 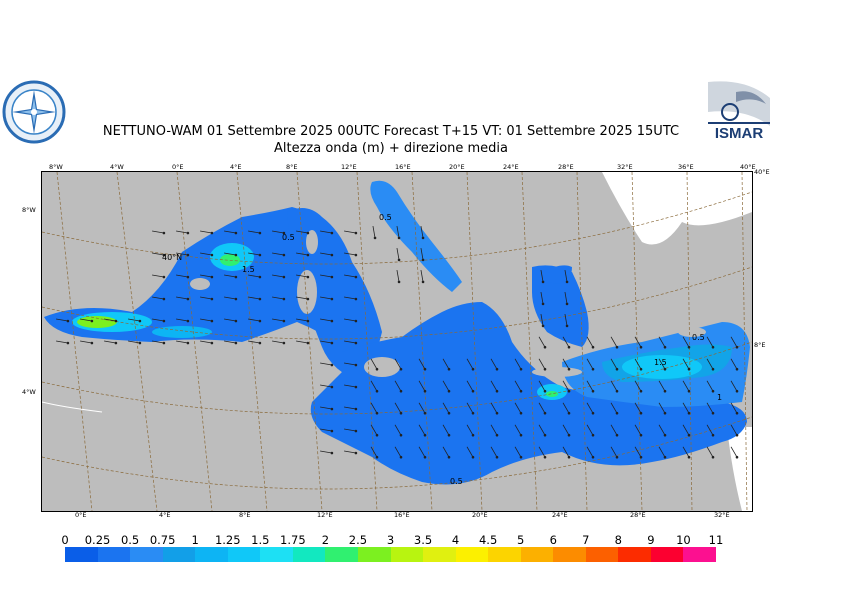 What do you see at coordinates (195, 540) in the screenshot?
I see `colorbar-label: 1` at bounding box center [195, 540].